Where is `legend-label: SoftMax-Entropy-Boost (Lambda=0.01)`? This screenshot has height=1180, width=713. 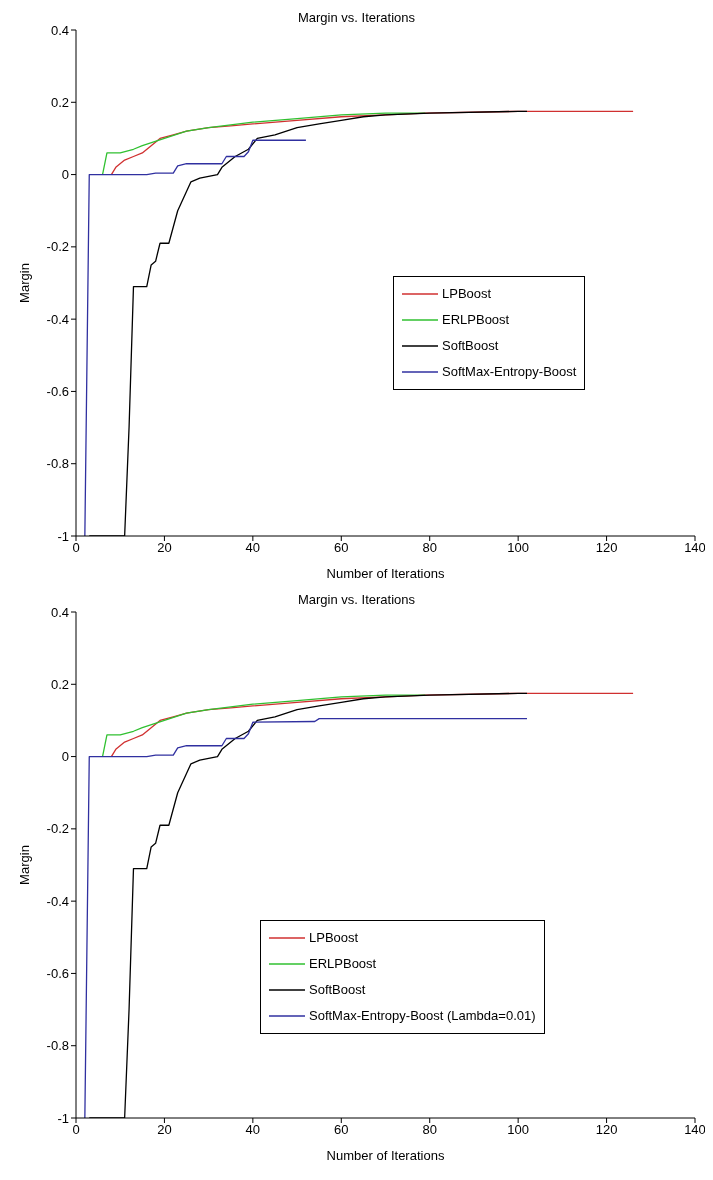 legend-label: SoftMax-Entropy-Boost (Lambda=0.01) is located at coordinates (422, 1016).